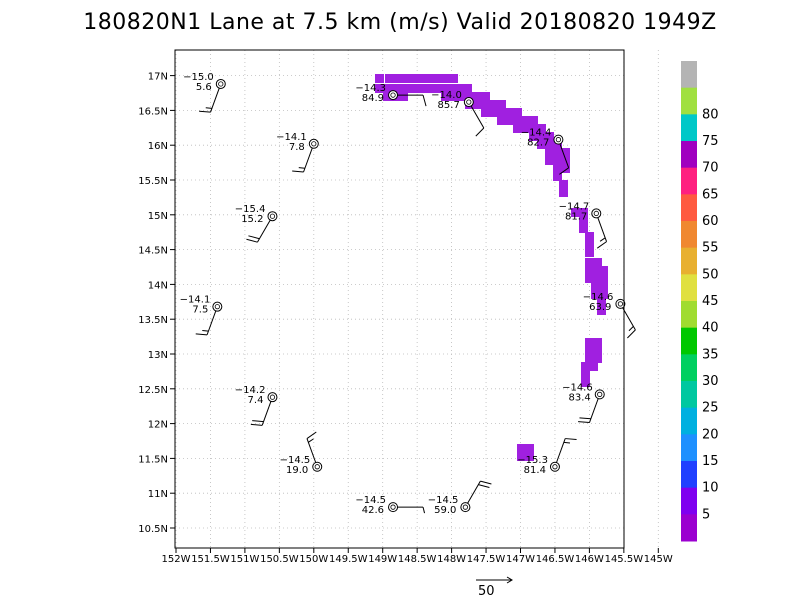  Describe the element at coordinates (710, 248) in the screenshot. I see `colorbar-label: 55` at that location.